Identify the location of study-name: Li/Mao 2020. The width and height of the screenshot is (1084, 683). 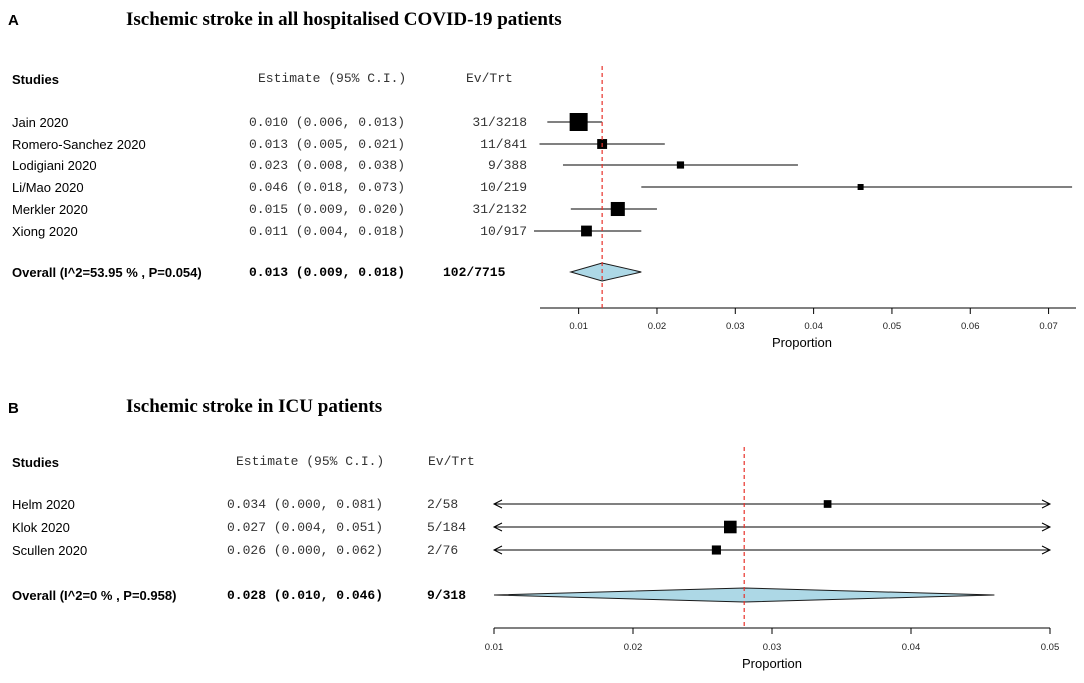
(48, 187).